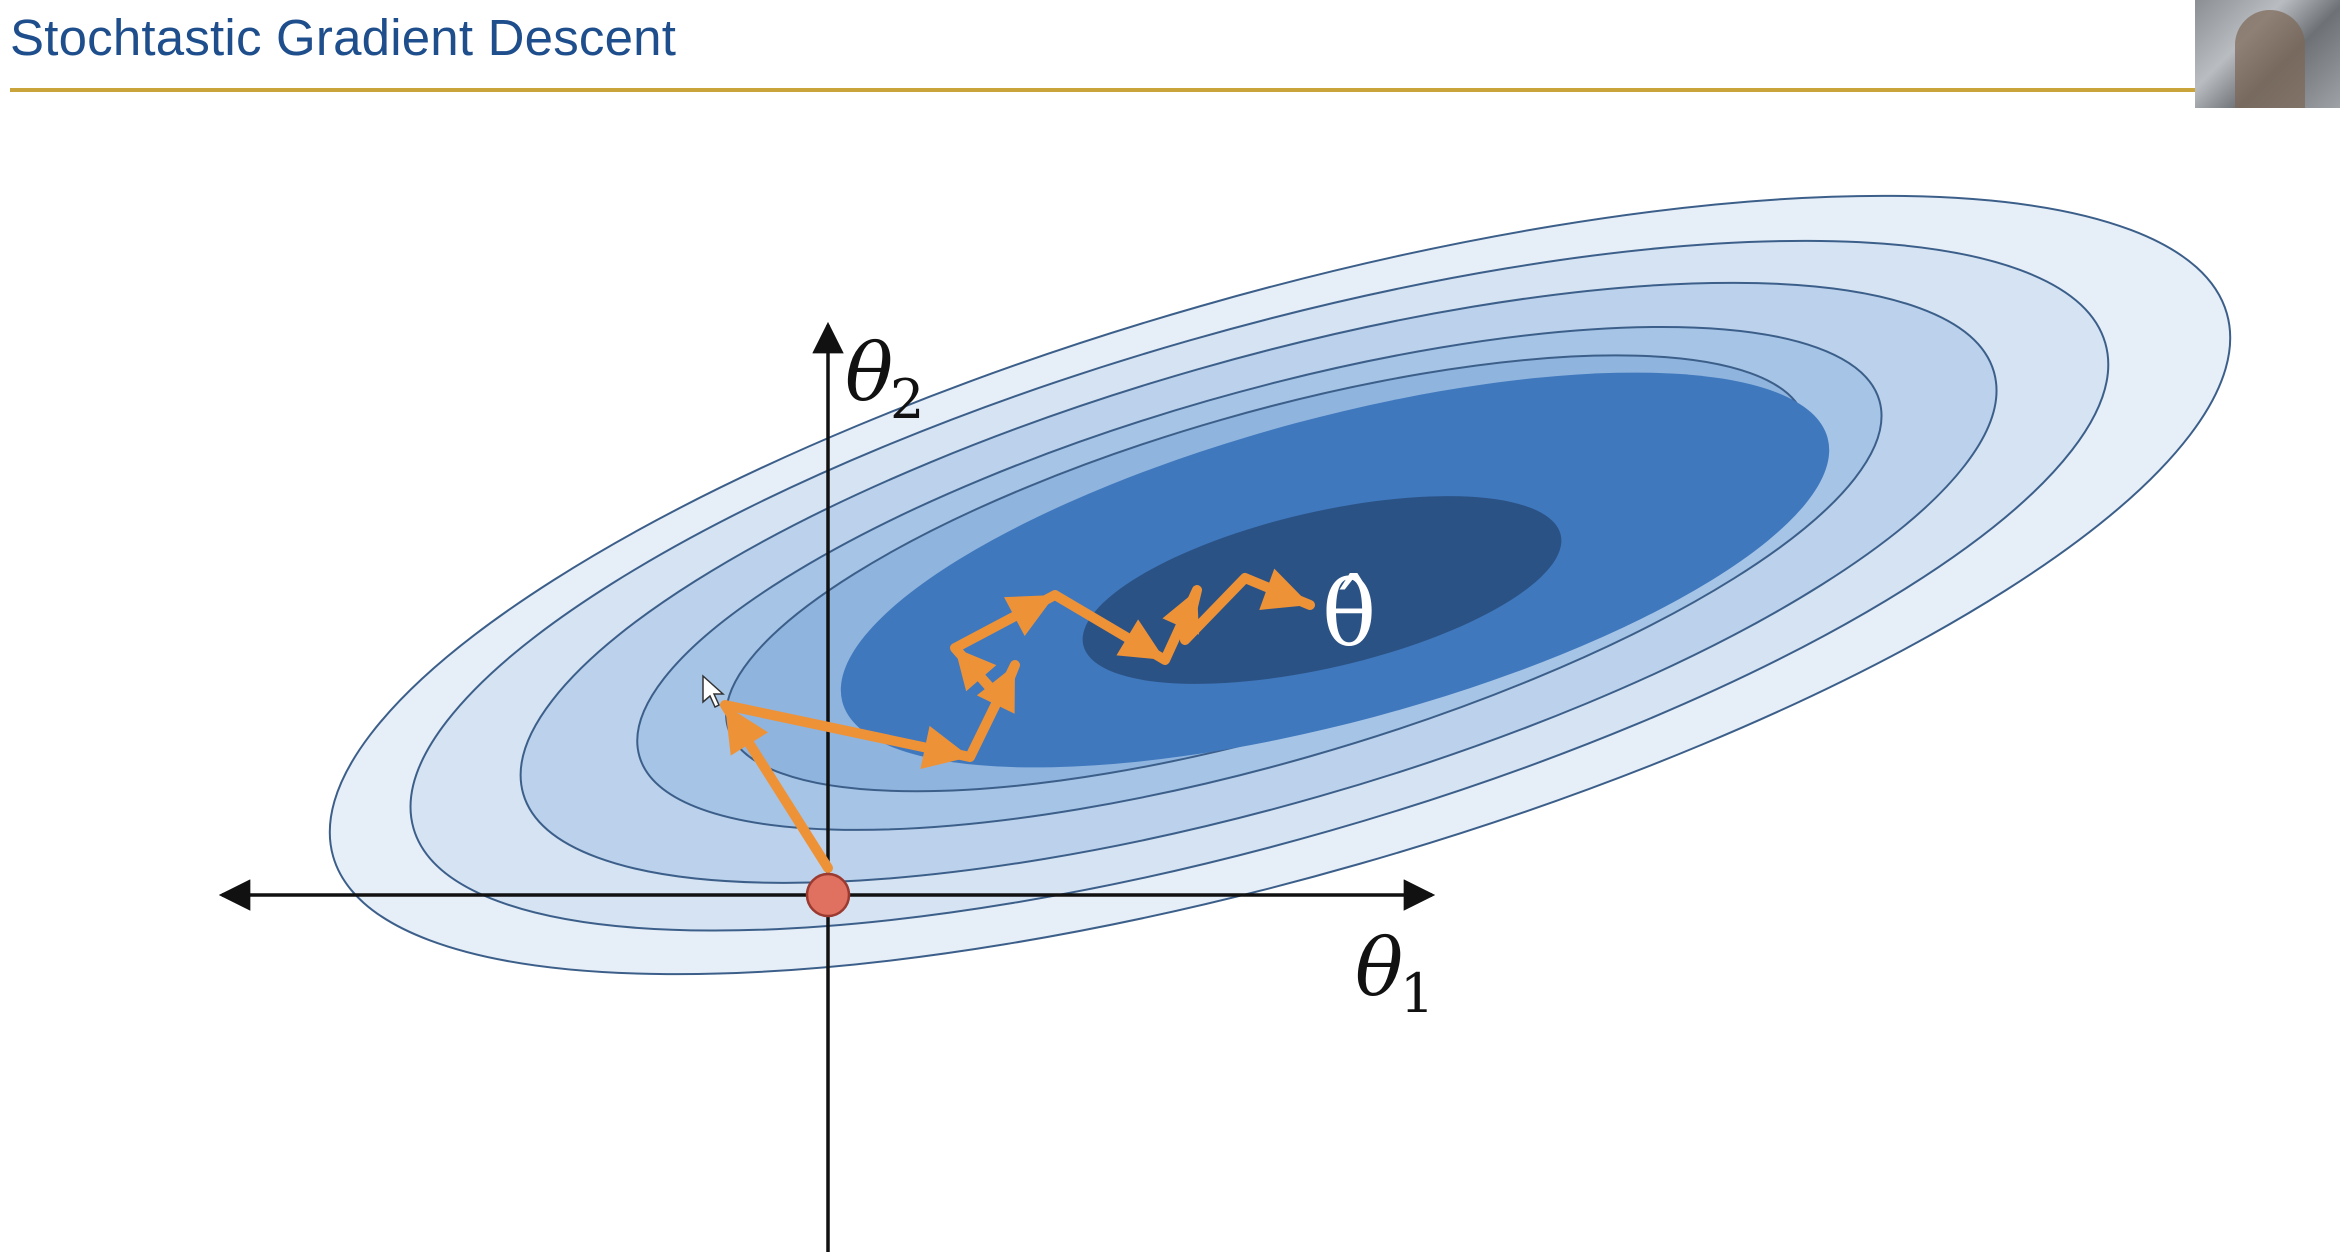  I want to click on title-rule, so click(1102, 90).